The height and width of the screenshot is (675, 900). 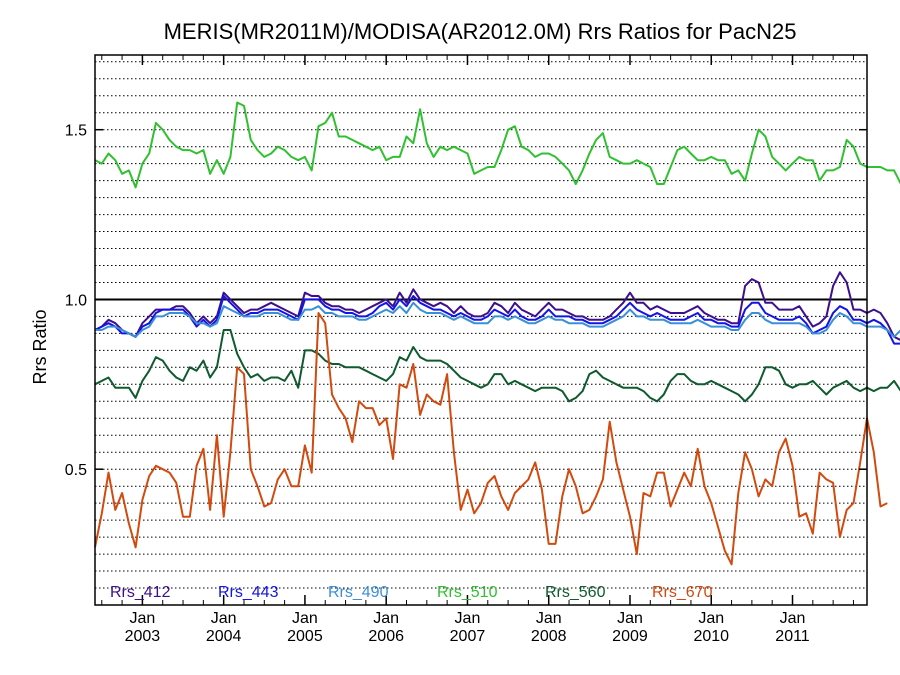 What do you see at coordinates (76, 131) in the screenshot?
I see `y-tick-label: 1.5` at bounding box center [76, 131].